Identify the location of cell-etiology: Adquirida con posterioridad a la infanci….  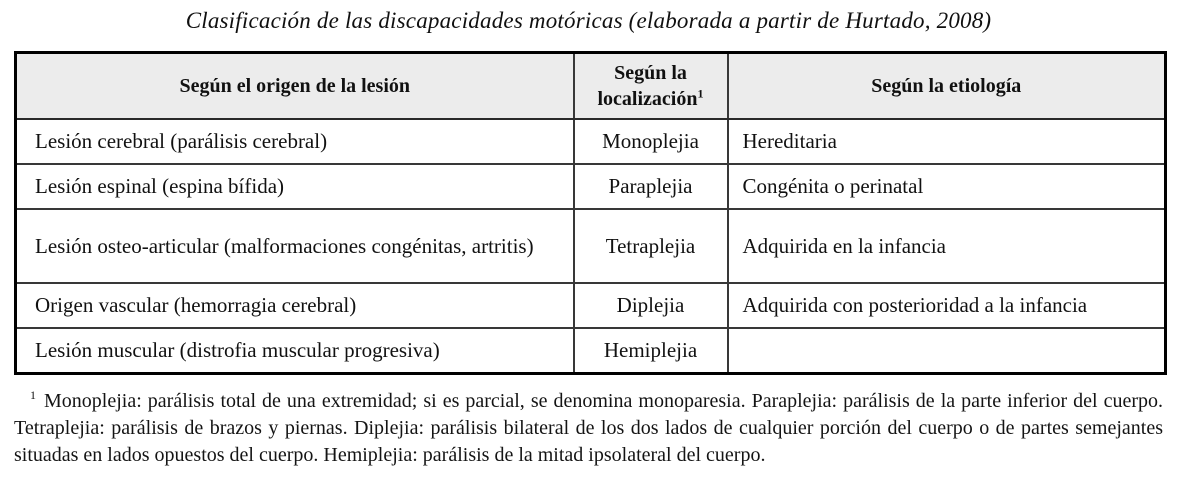
(946, 305).